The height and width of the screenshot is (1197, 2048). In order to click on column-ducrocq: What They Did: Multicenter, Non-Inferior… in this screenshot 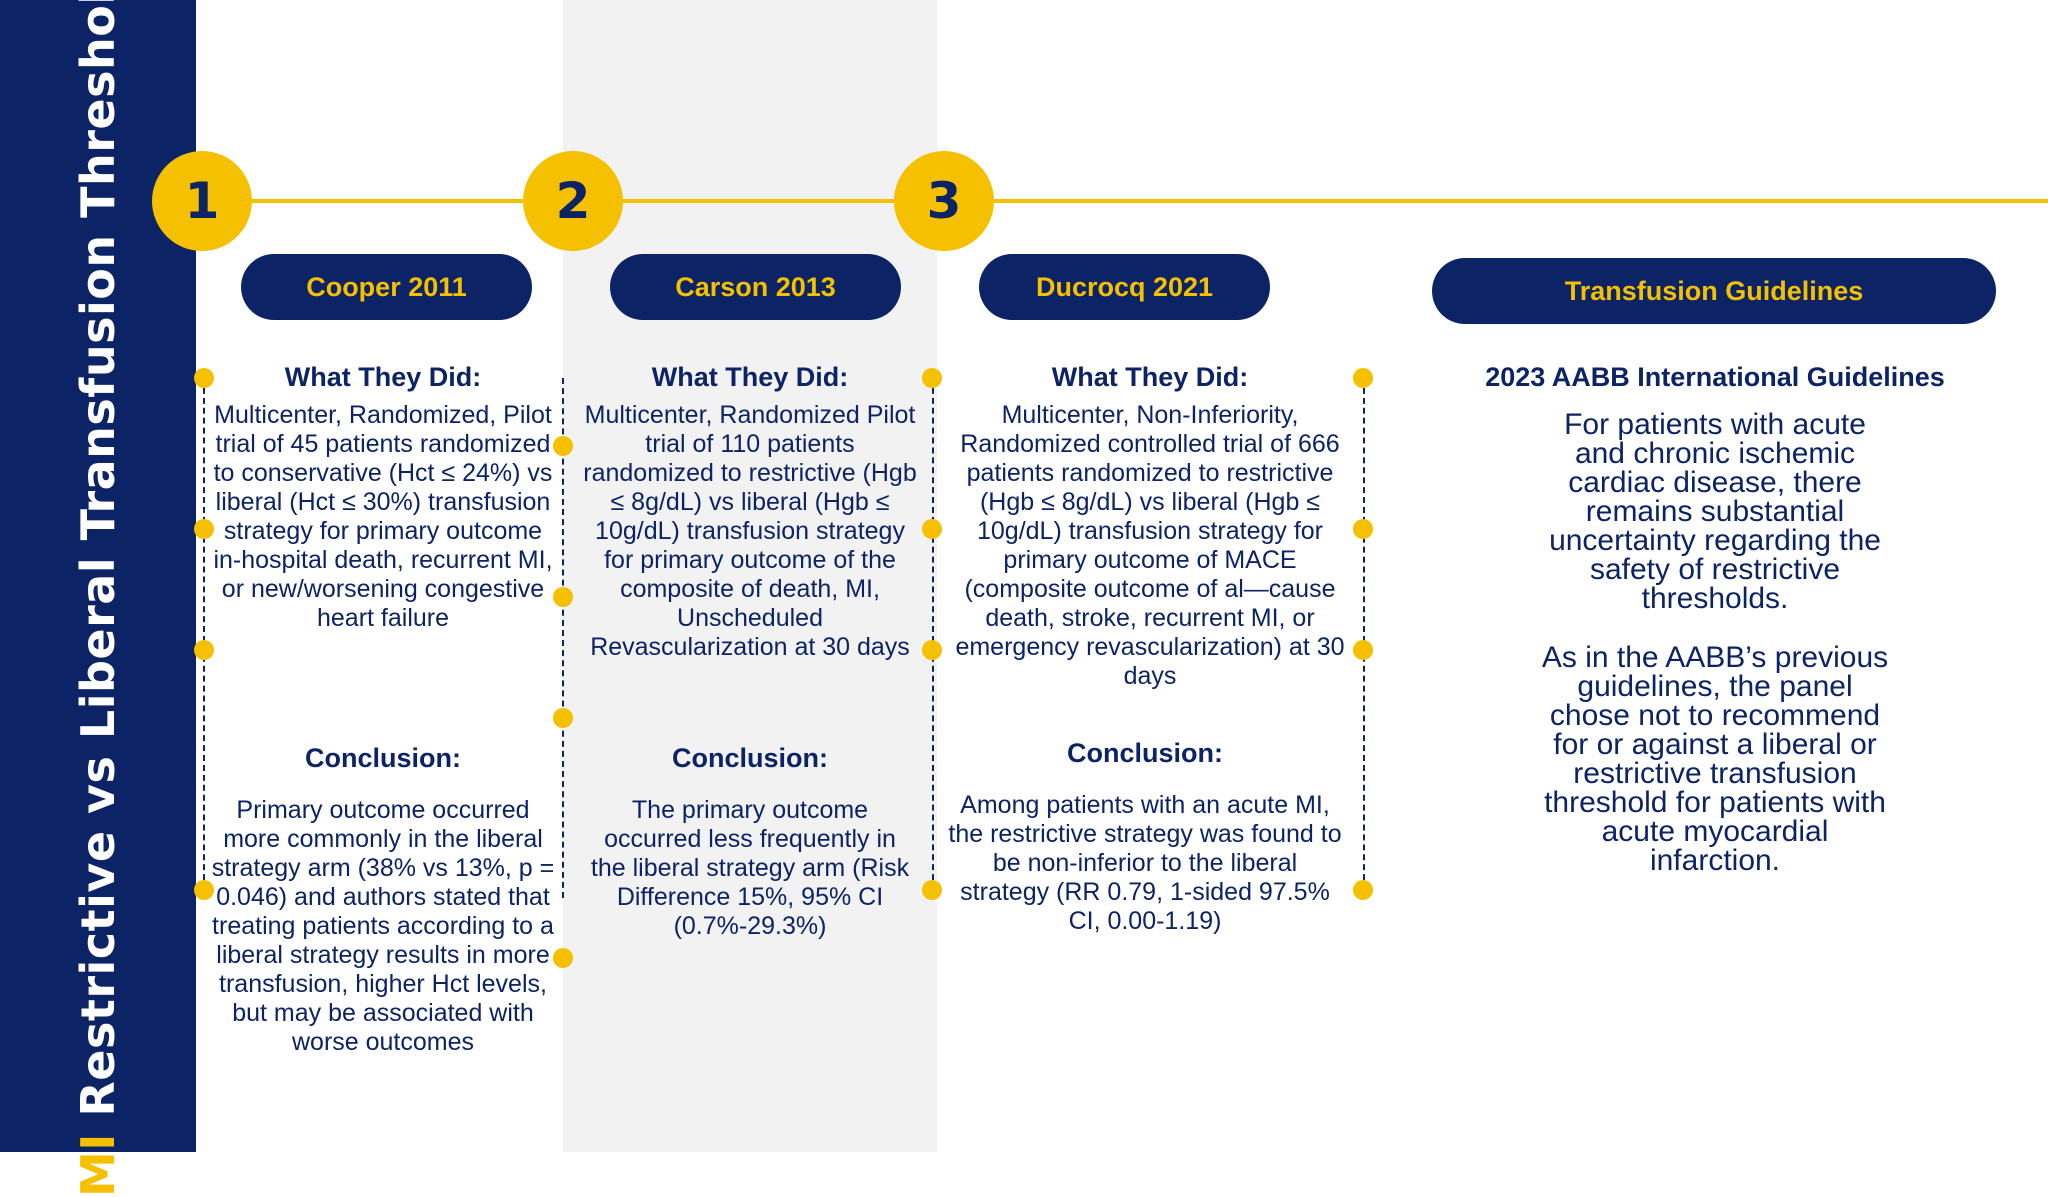, I will do `click(1150, 526)`.